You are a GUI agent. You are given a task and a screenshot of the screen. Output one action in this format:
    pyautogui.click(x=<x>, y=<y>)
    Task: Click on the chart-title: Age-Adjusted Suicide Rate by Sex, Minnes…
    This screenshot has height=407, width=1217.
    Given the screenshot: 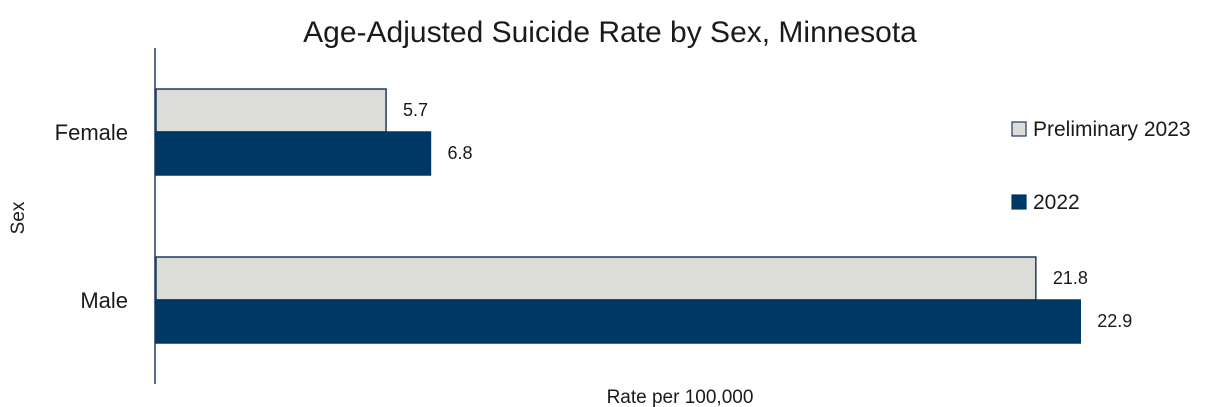 What is the action you would take?
    pyautogui.click(x=610, y=32)
    